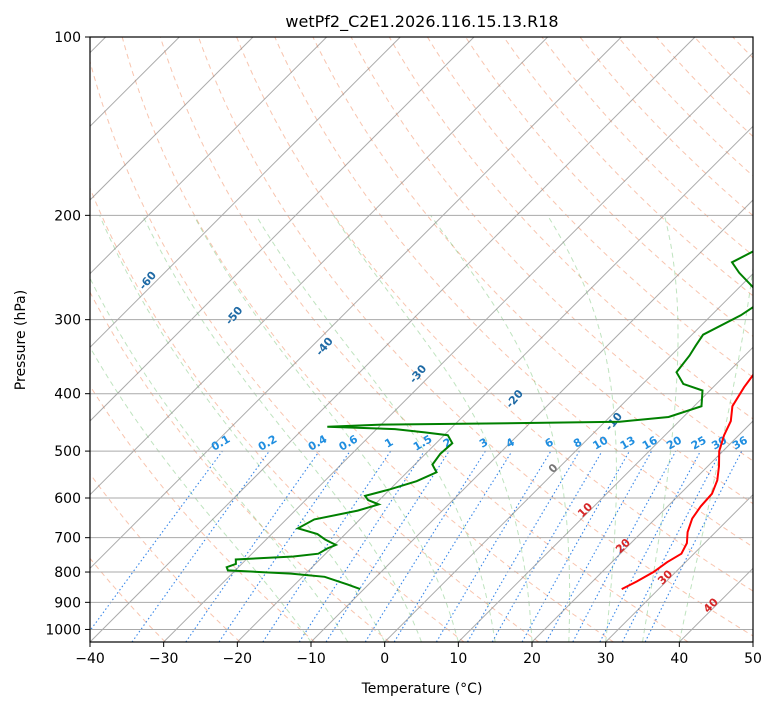  Describe the element at coordinates (422, 689) in the screenshot. I see `x-axis-label: Temperature (°C)` at that location.